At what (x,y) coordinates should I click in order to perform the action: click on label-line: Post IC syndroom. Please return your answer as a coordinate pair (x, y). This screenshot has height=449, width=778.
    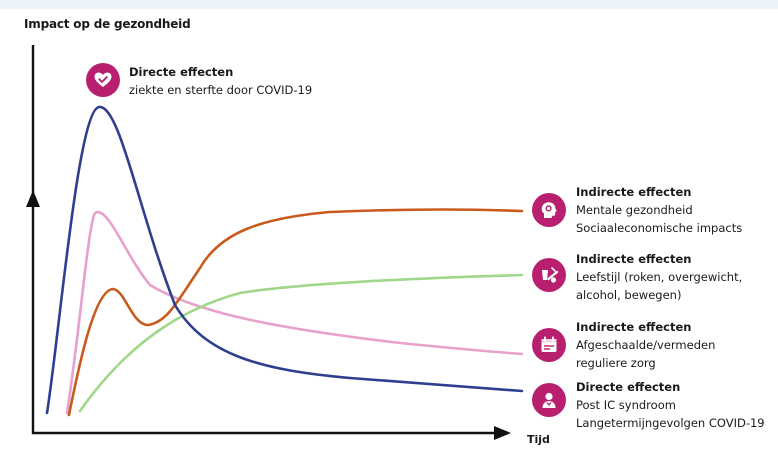
    Looking at the image, I should click on (626, 405).